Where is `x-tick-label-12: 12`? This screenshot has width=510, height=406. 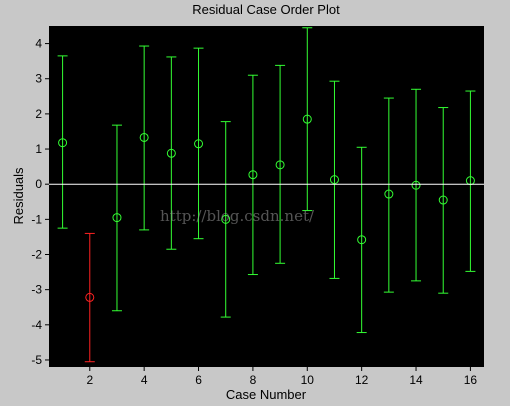
x-tick-label-12: 12 is located at coordinates (362, 380).